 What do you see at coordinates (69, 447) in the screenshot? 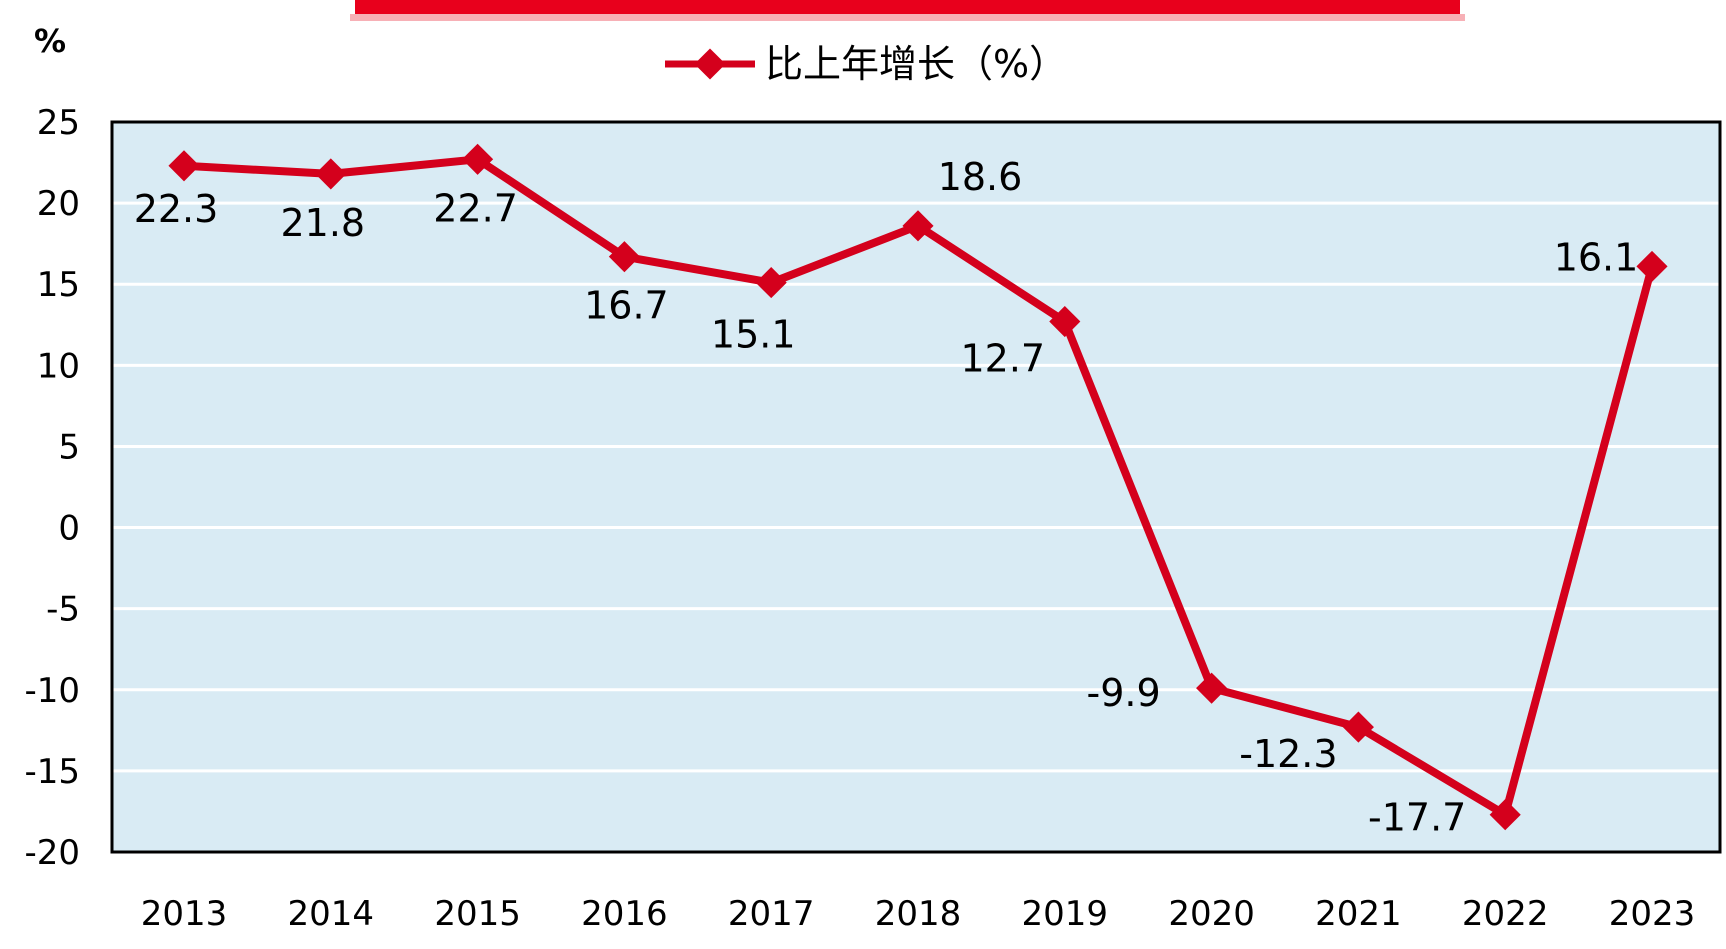
I see `y-tick-label: 5` at bounding box center [69, 447].